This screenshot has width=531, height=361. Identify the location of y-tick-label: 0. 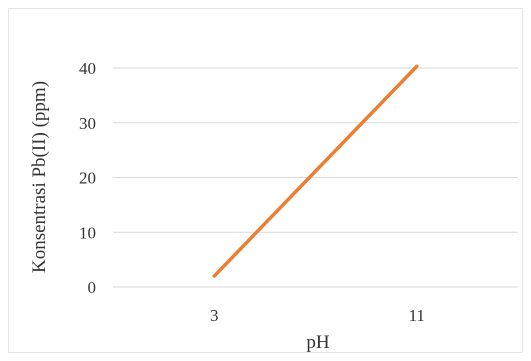
(92, 287).